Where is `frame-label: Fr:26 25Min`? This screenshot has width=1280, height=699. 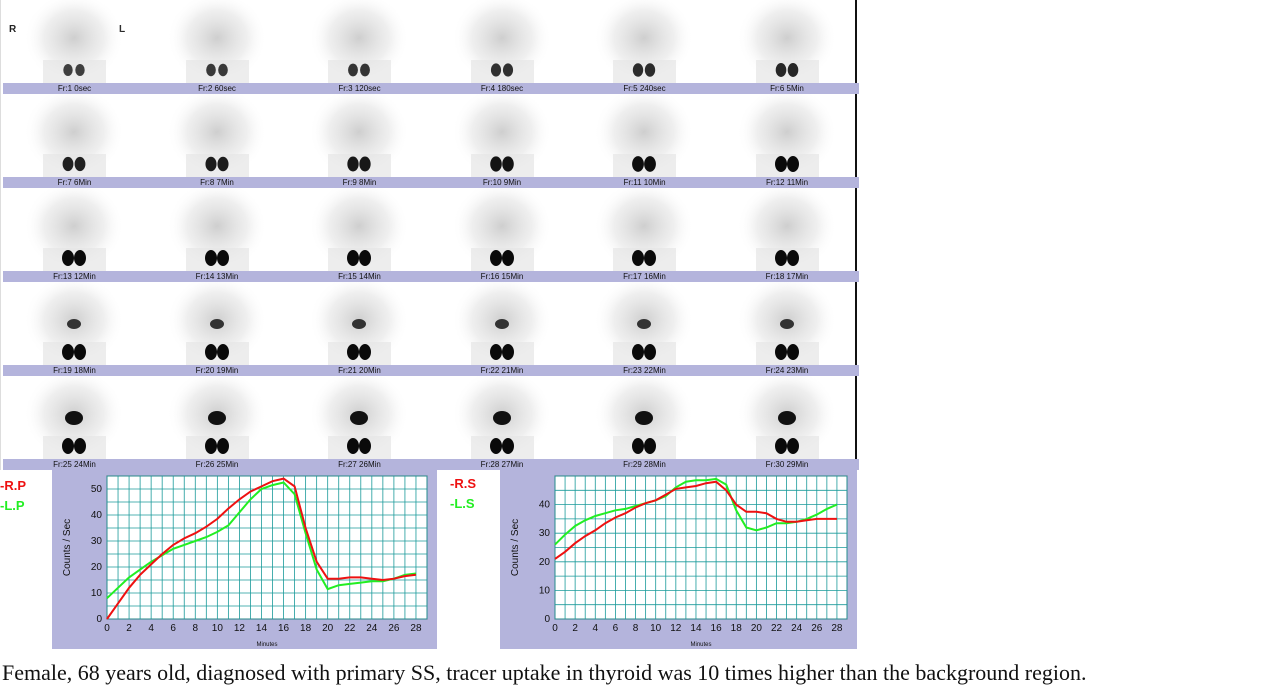
frame-label: Fr:26 25Min is located at coordinates (217, 464).